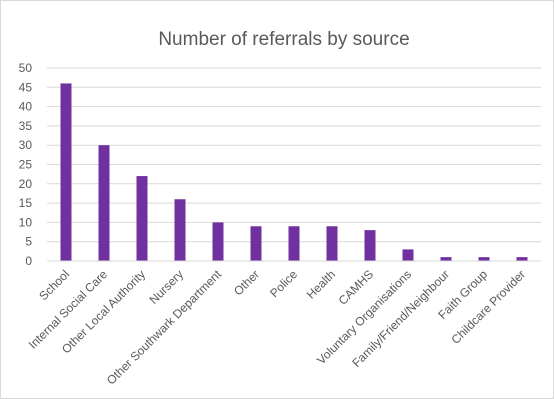  Describe the element at coordinates (104, 203) in the screenshot. I see `bar-internal-social-care` at that location.